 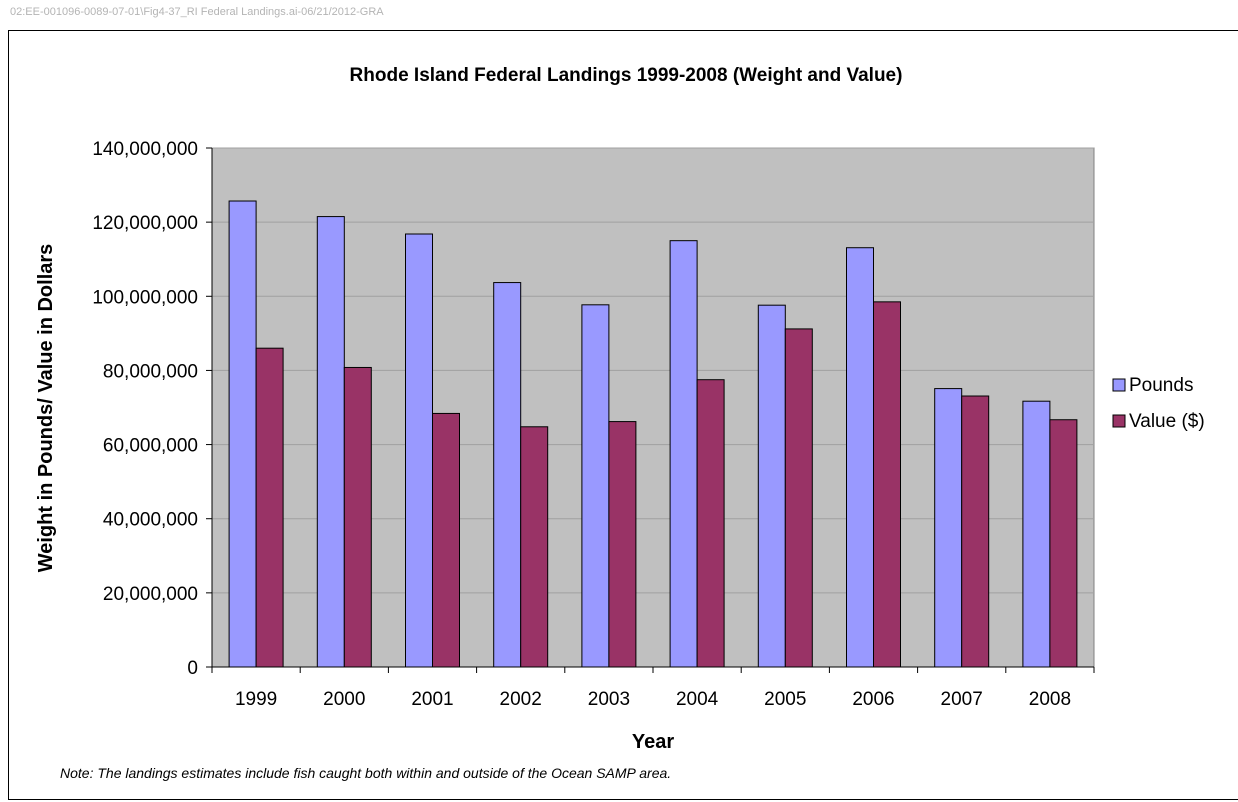 What do you see at coordinates (710, 523) in the screenshot?
I see `bar-value-2004` at bounding box center [710, 523].